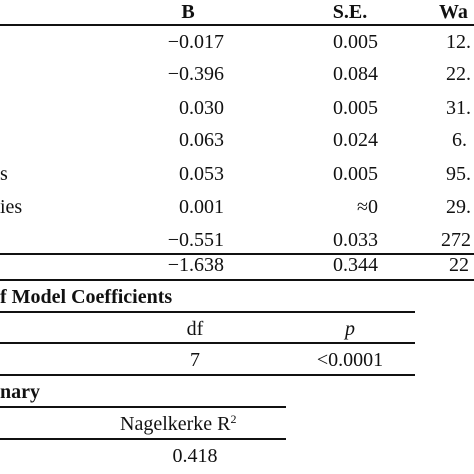  Describe the element at coordinates (233, 419) in the screenshot. I see `nagelkerke-superscript: 2` at that location.